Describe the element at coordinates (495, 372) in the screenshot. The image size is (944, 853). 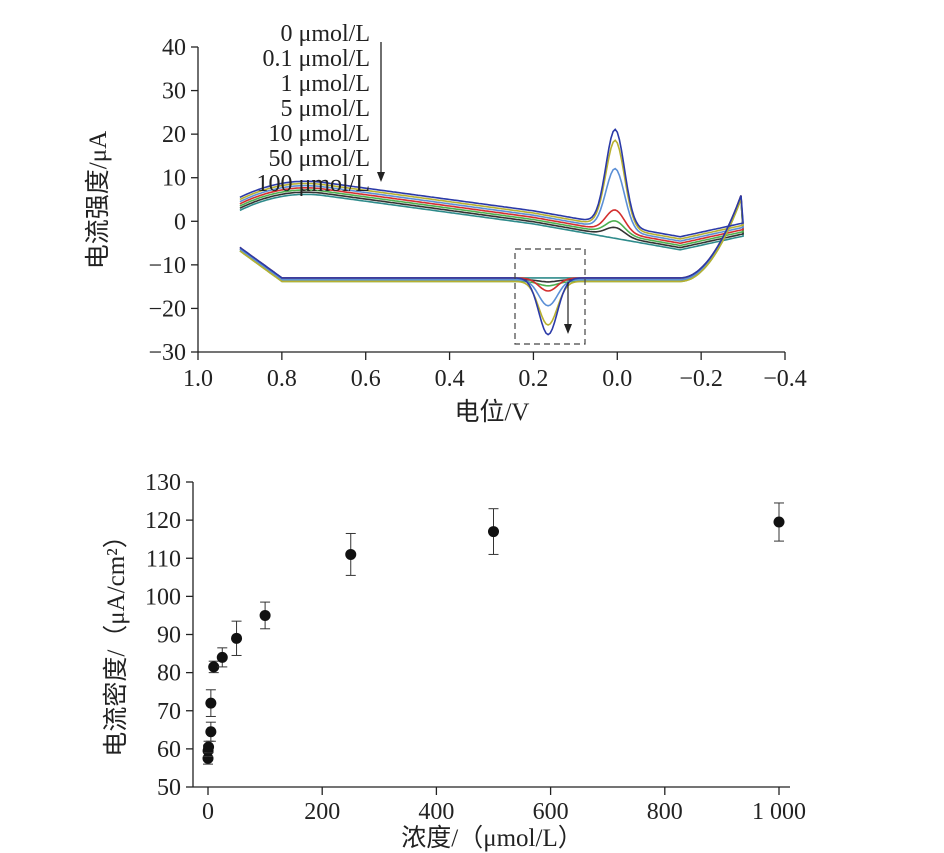
I see `cv-x-ticks: 1.0 0.8 0.6 0.4 0.2 0.0 −0.2 −0.4` at that location.